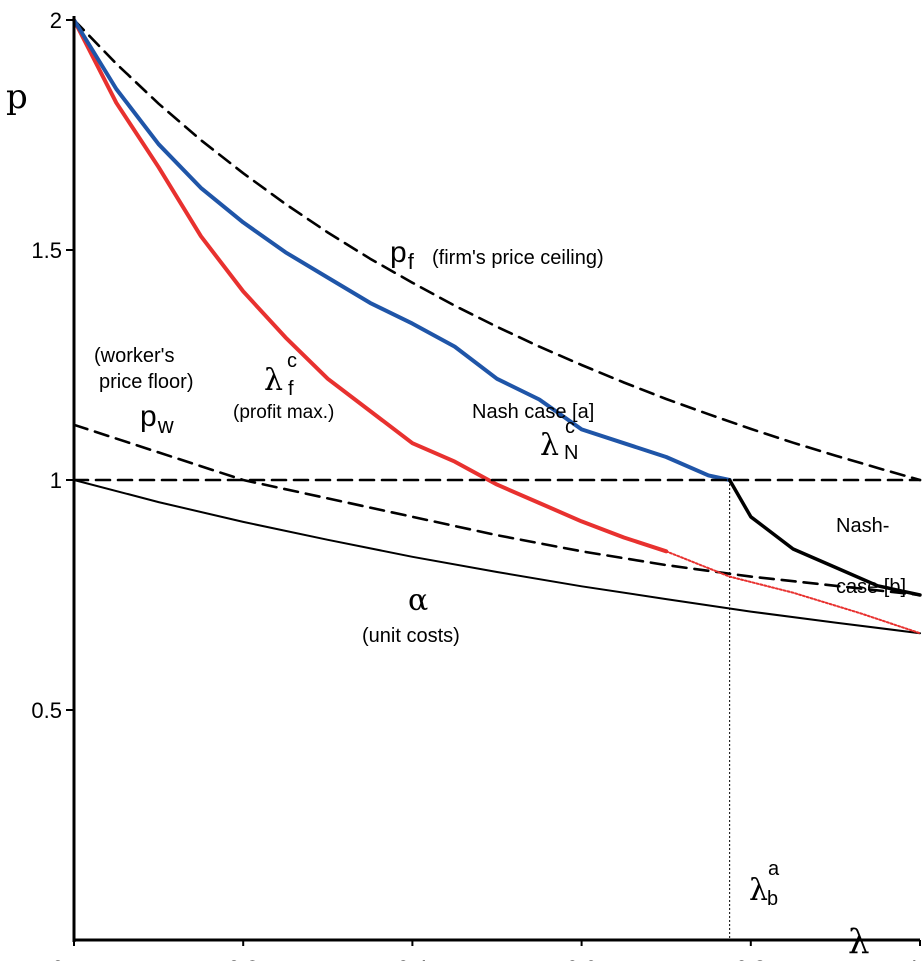 This screenshot has width=924, height=961. I want to click on x-tick-label: 0.2, so click(243, 958).